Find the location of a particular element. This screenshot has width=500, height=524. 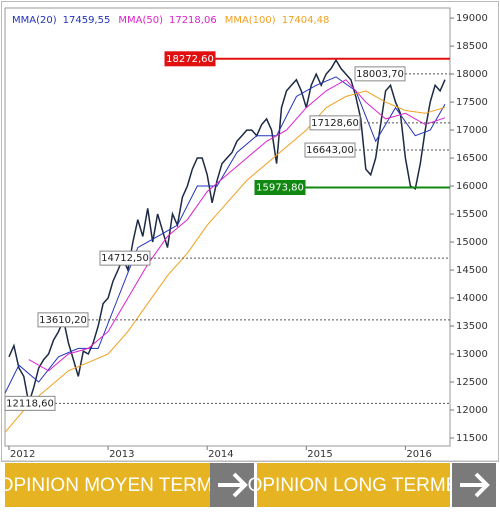

y-tick-label: 16000 is located at coordinates (472, 186).